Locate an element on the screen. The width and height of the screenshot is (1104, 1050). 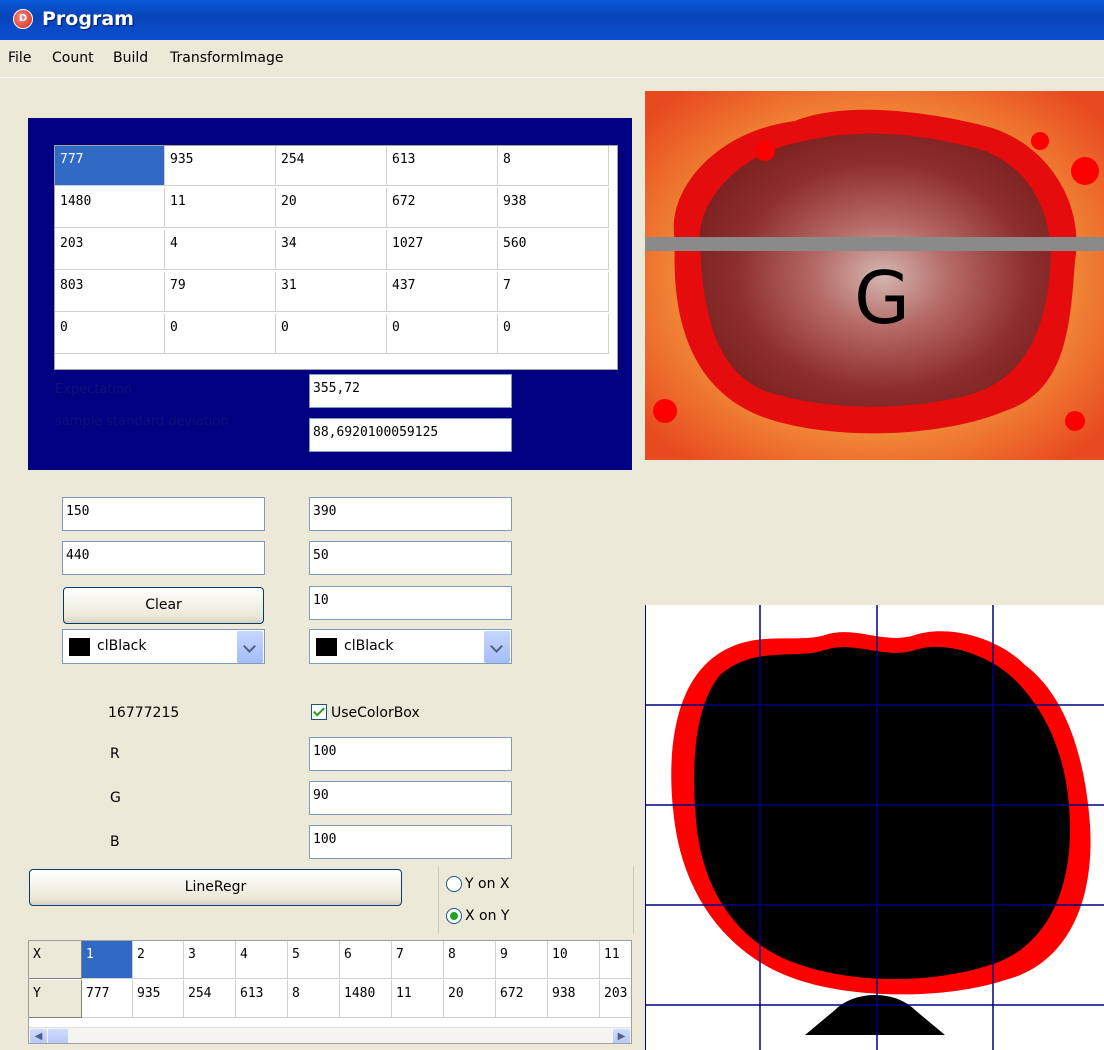
r-label: R is located at coordinates (115, 754).